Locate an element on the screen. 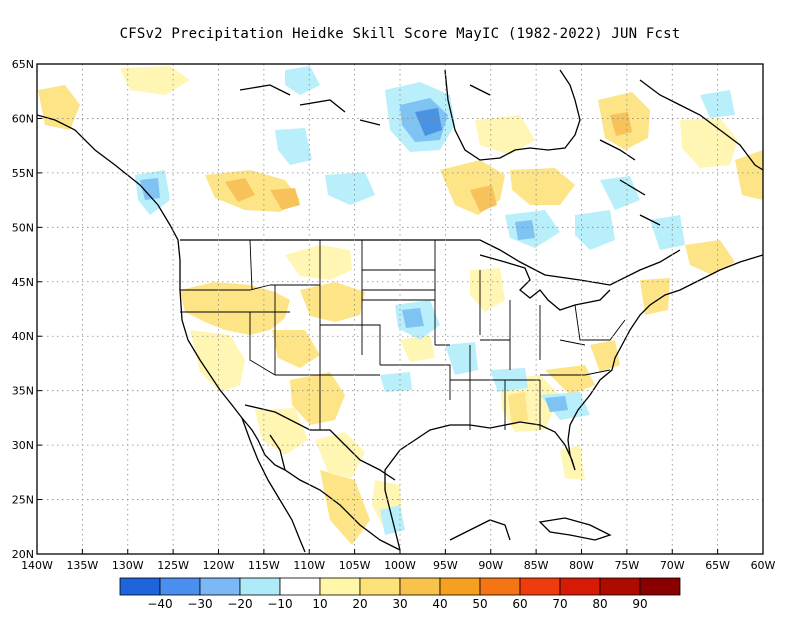  lon-tick-label: 105W is located at coordinates (355, 565).